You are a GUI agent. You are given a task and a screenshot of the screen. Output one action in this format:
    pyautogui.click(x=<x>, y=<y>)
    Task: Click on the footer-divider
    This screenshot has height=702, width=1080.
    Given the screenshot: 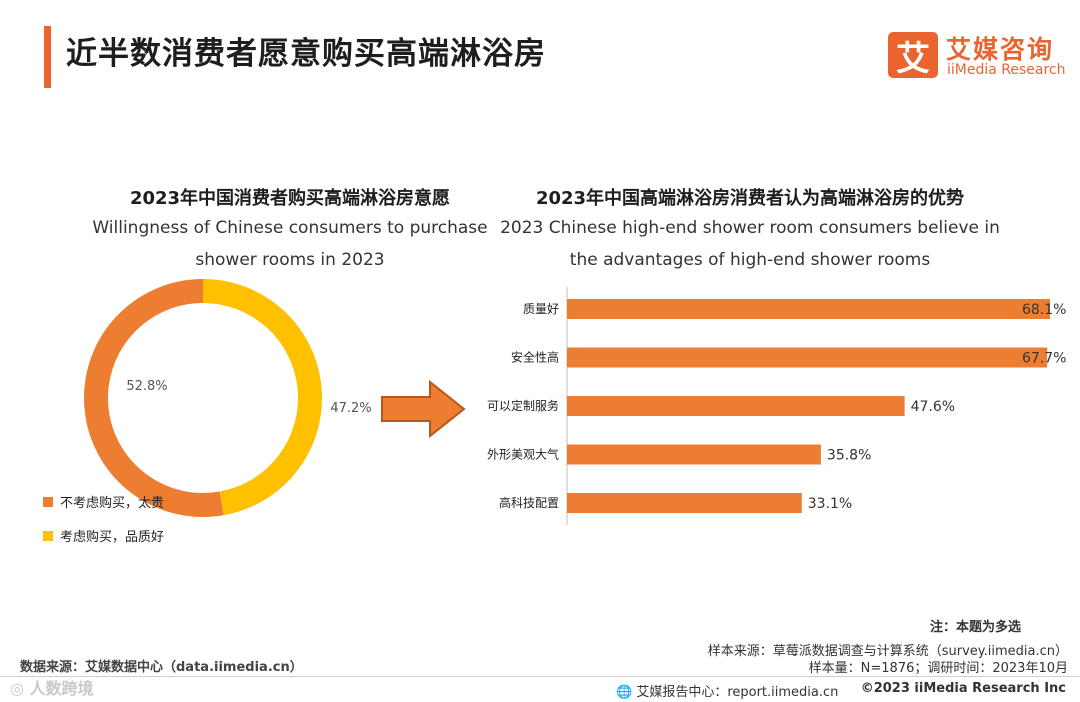 What is the action you would take?
    pyautogui.click(x=540, y=676)
    